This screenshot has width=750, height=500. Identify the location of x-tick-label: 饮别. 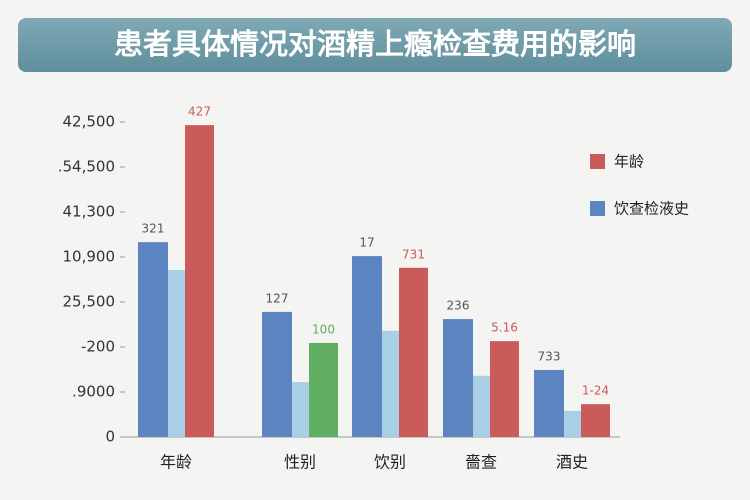
(390, 462).